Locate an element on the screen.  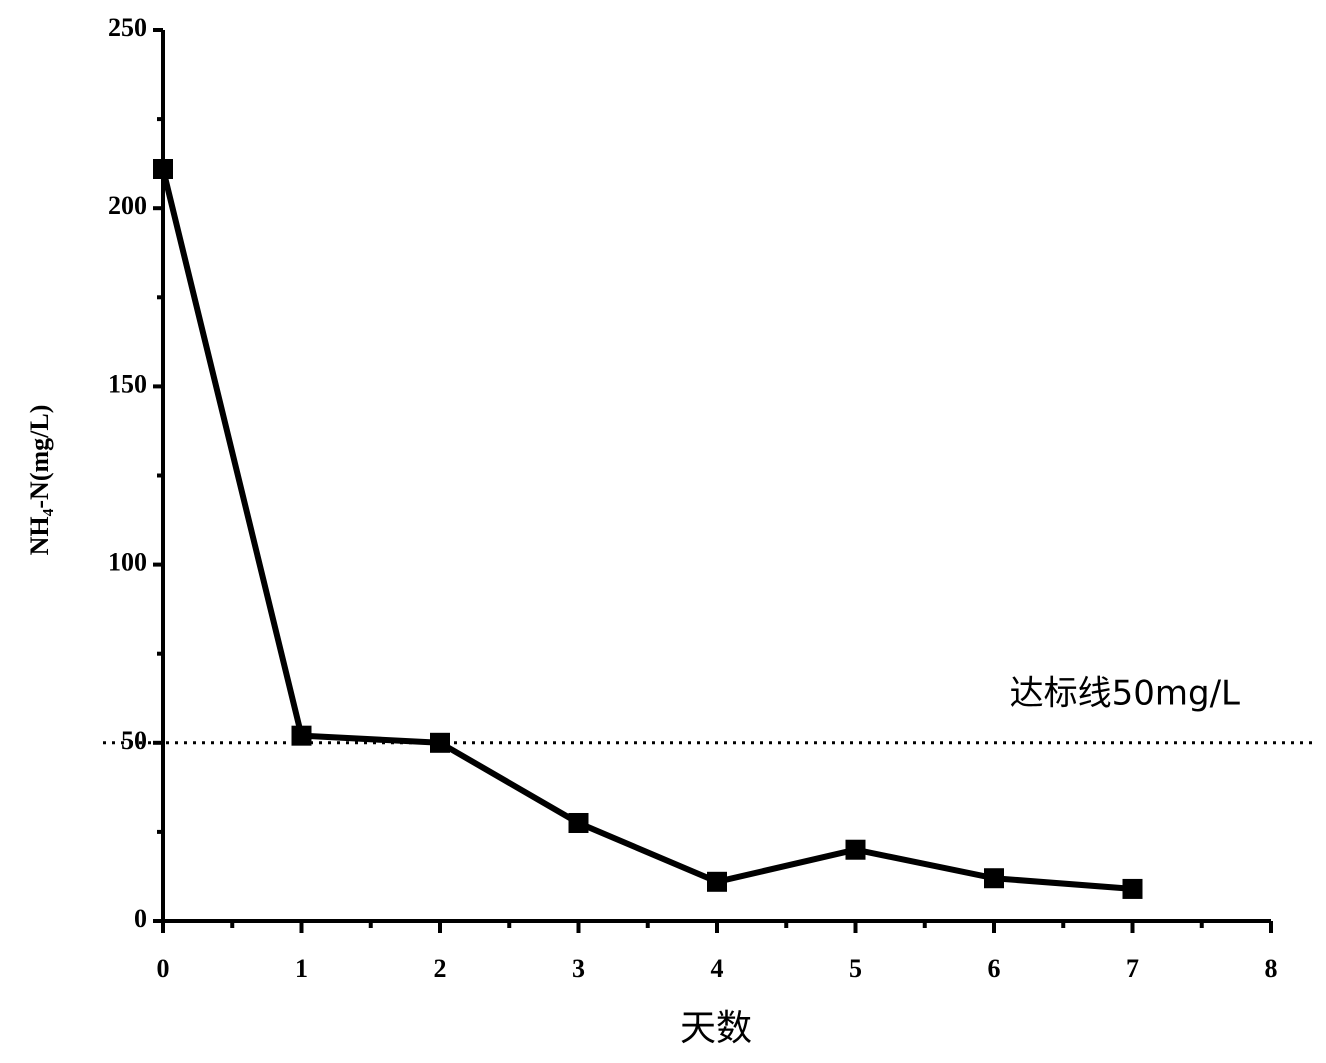
x-tick-label: 1 is located at coordinates (301, 968).